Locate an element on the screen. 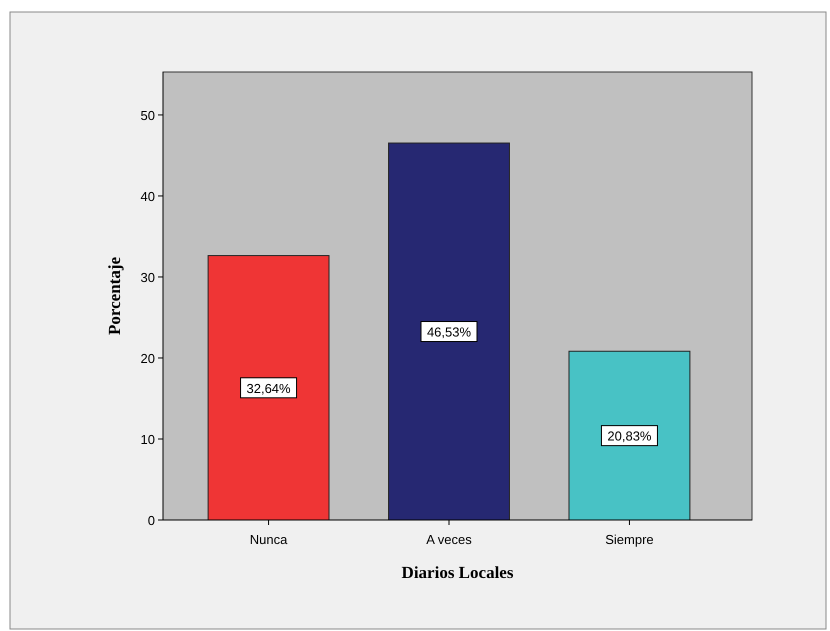 Image resolution: width=830 pixels, height=631 pixels. y-tick-label: 40 is located at coordinates (147, 196).